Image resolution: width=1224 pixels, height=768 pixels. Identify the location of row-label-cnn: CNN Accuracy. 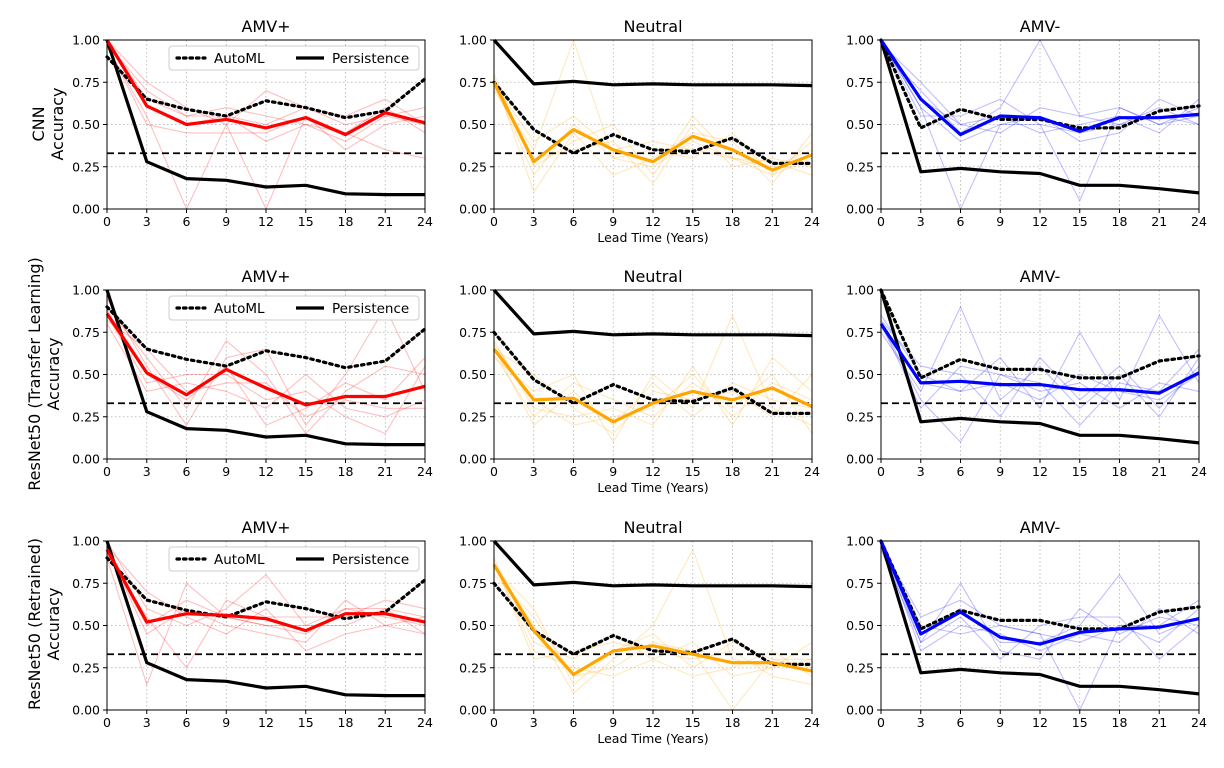
(48, 123).